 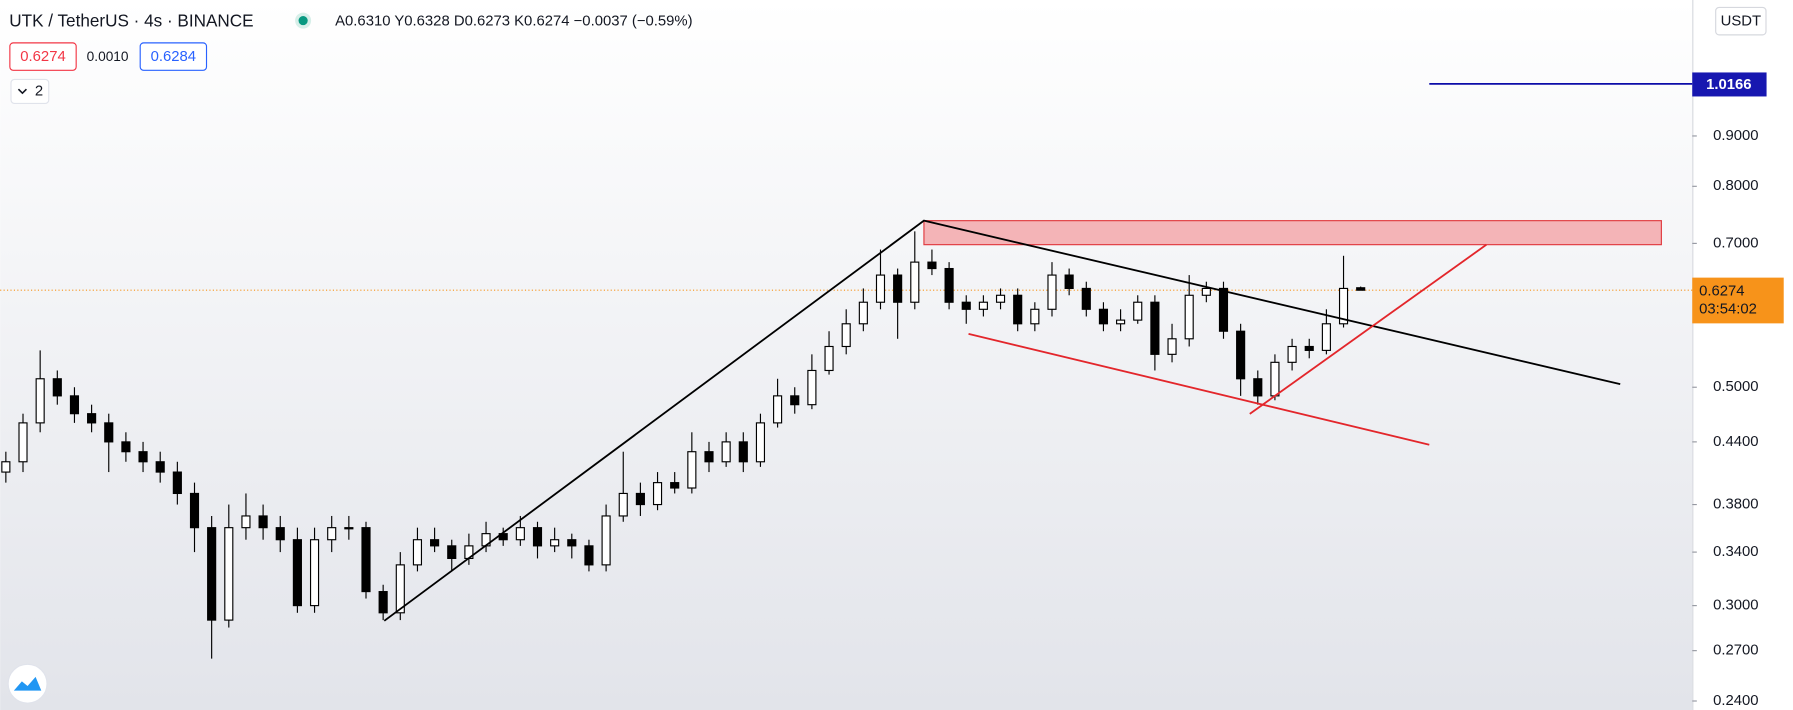 I want to click on y-tick-label: 0.3800, so click(x=1735, y=504).